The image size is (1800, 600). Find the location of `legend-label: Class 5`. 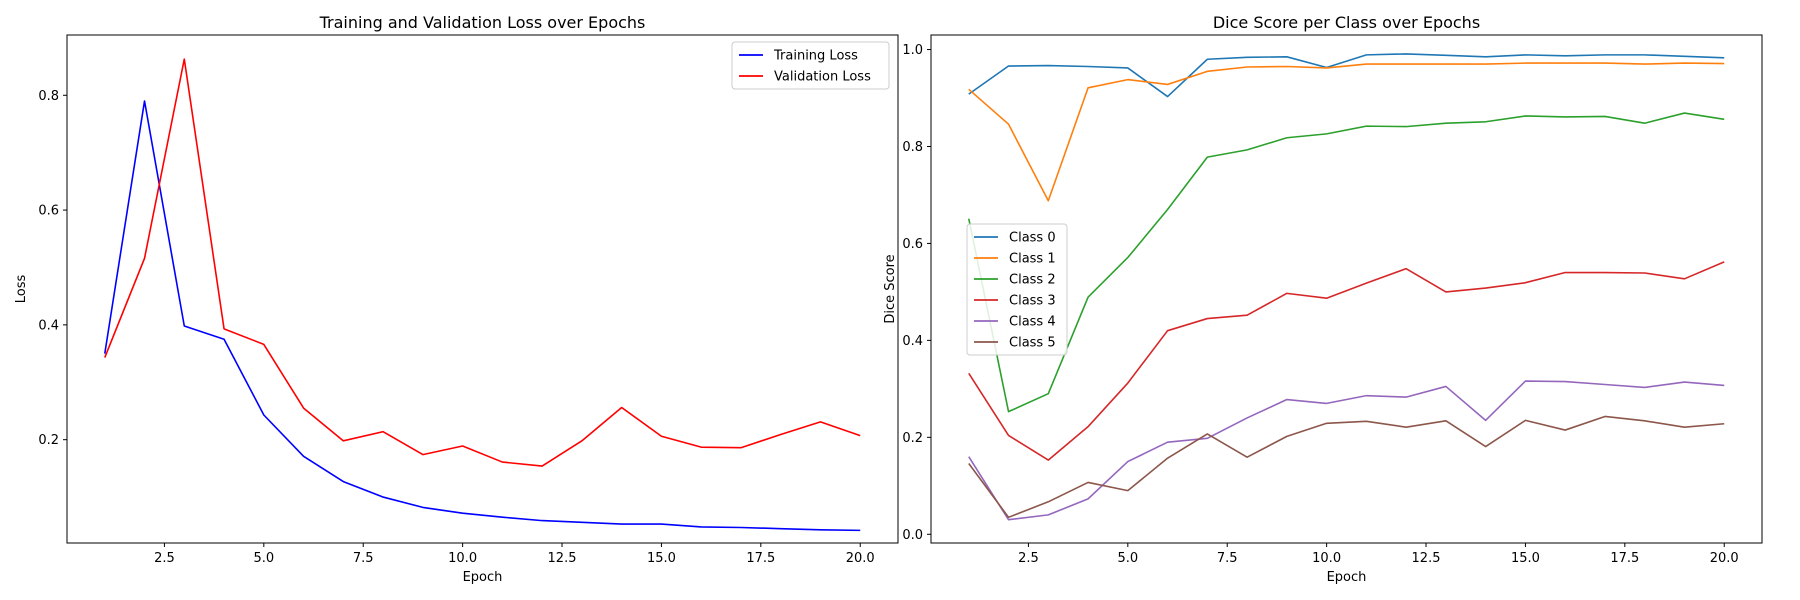

legend-label: Class 5 is located at coordinates (1032, 343).